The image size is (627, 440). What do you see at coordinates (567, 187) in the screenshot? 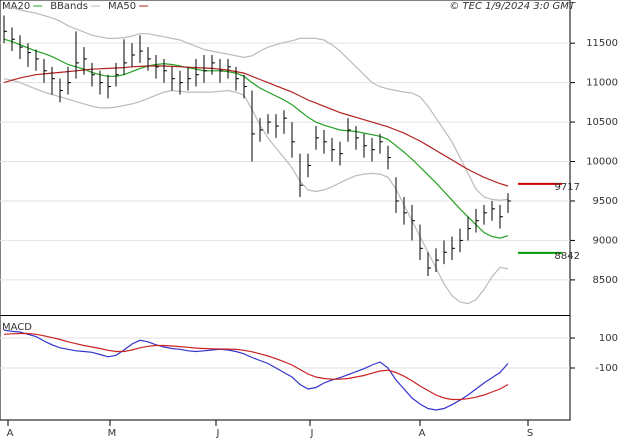
I see `level-label: 9717` at bounding box center [567, 187].